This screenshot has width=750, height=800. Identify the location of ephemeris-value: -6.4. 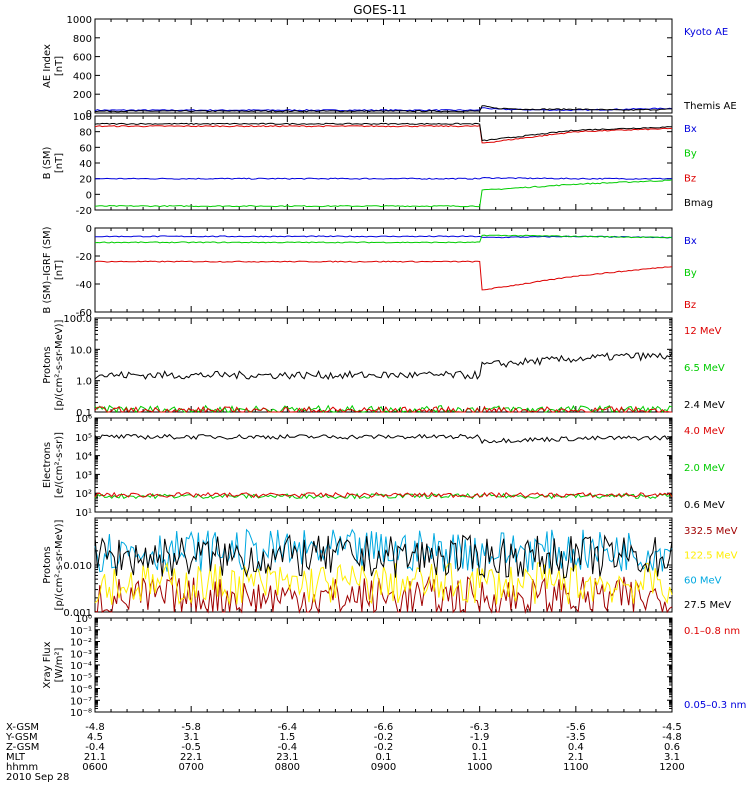
(288, 727).